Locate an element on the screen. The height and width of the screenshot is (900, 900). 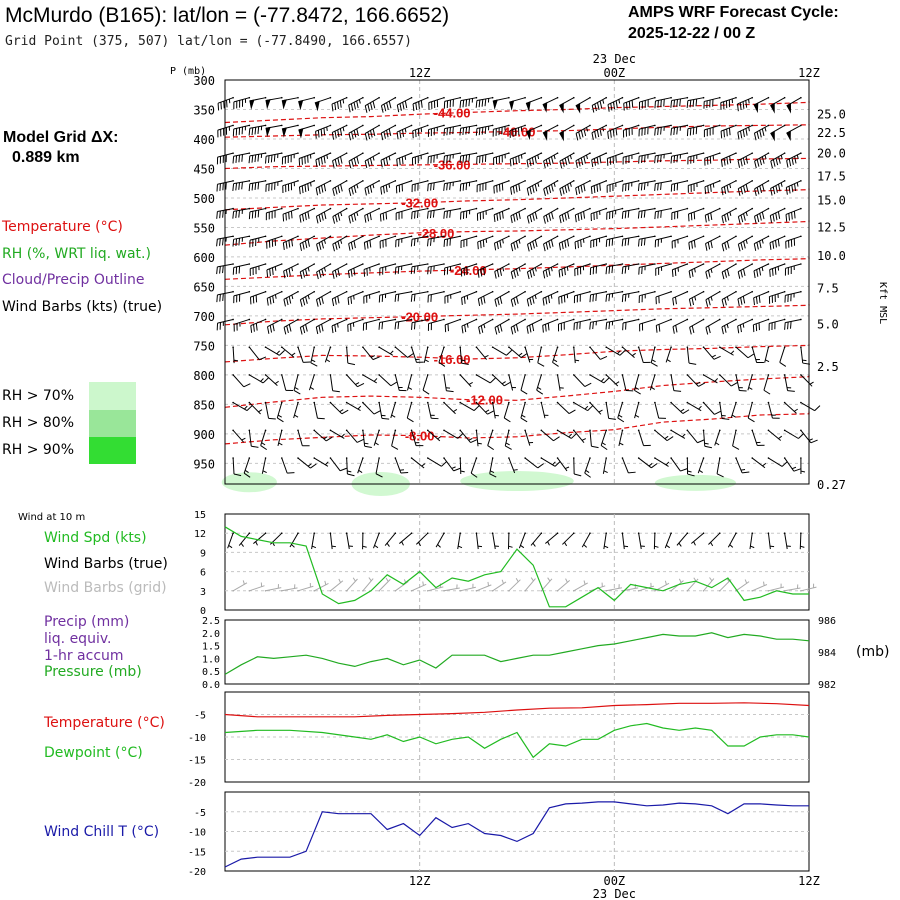
legend-rh80-swatch is located at coordinates (112, 423).